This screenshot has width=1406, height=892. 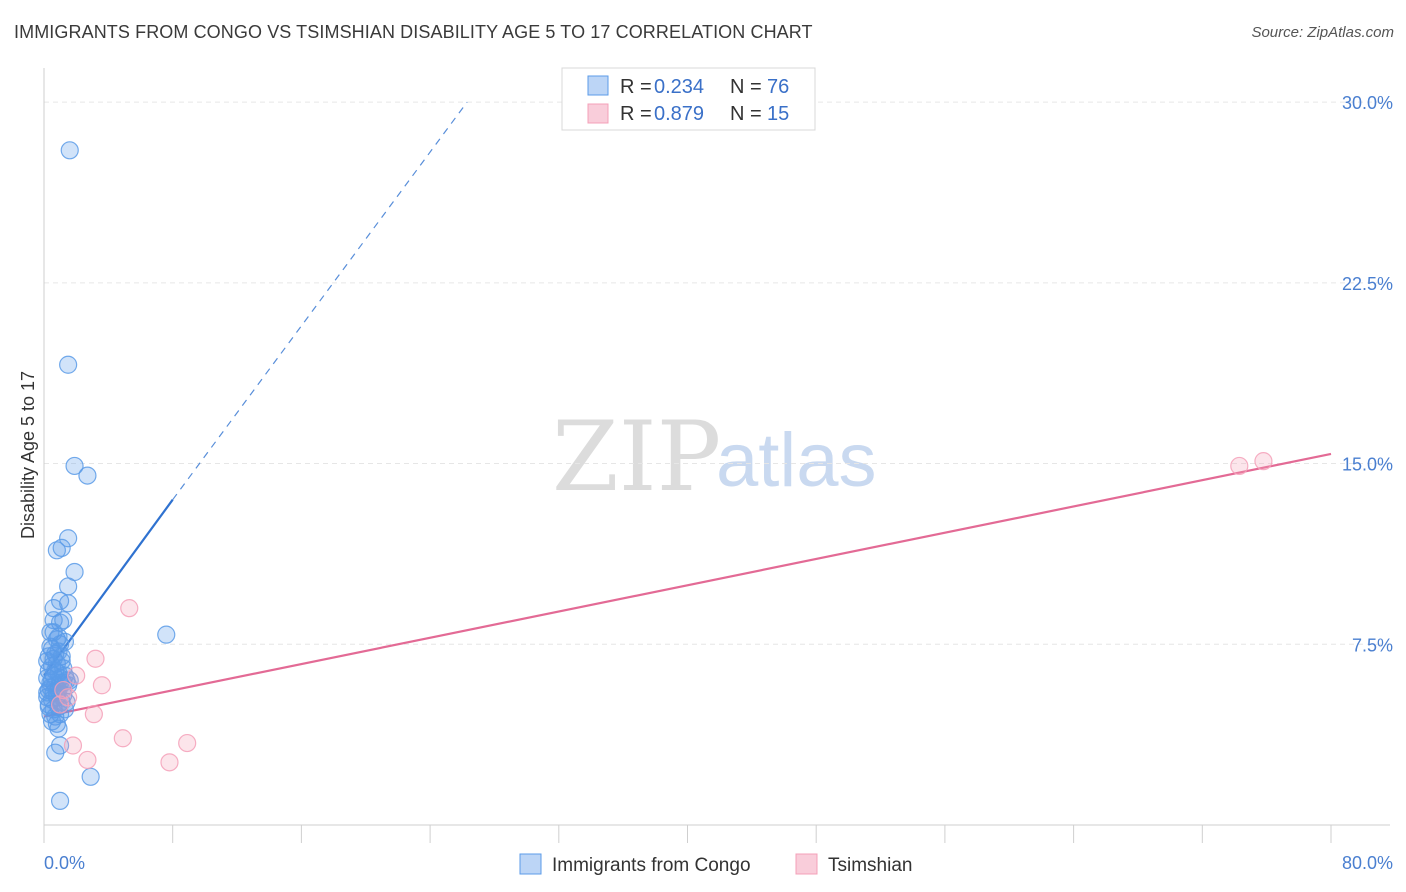 I want to click on y-tick-label: 22.5%, so click(x=1367, y=284).